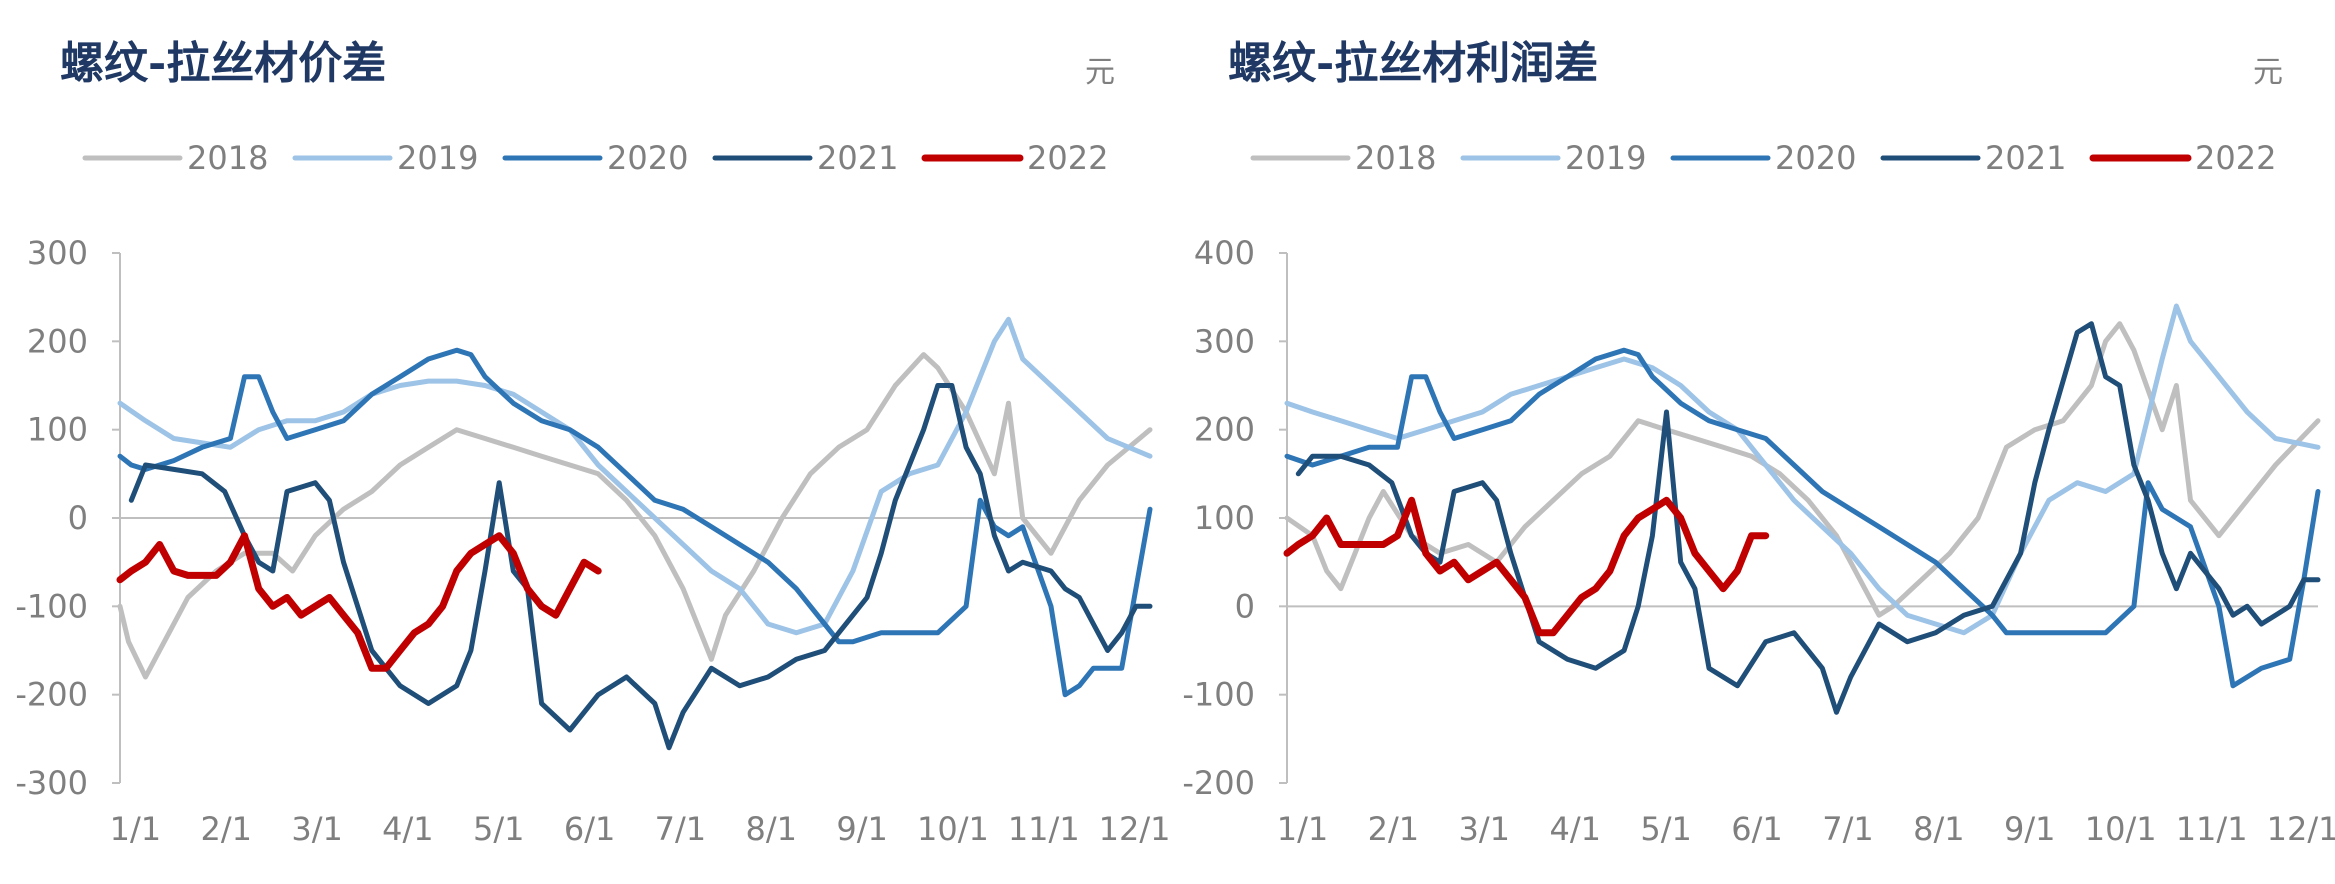  What do you see at coordinates (1413, 63) in the screenshot?
I see `chart-title: 螺纹-拉丝材利润差` at bounding box center [1413, 63].